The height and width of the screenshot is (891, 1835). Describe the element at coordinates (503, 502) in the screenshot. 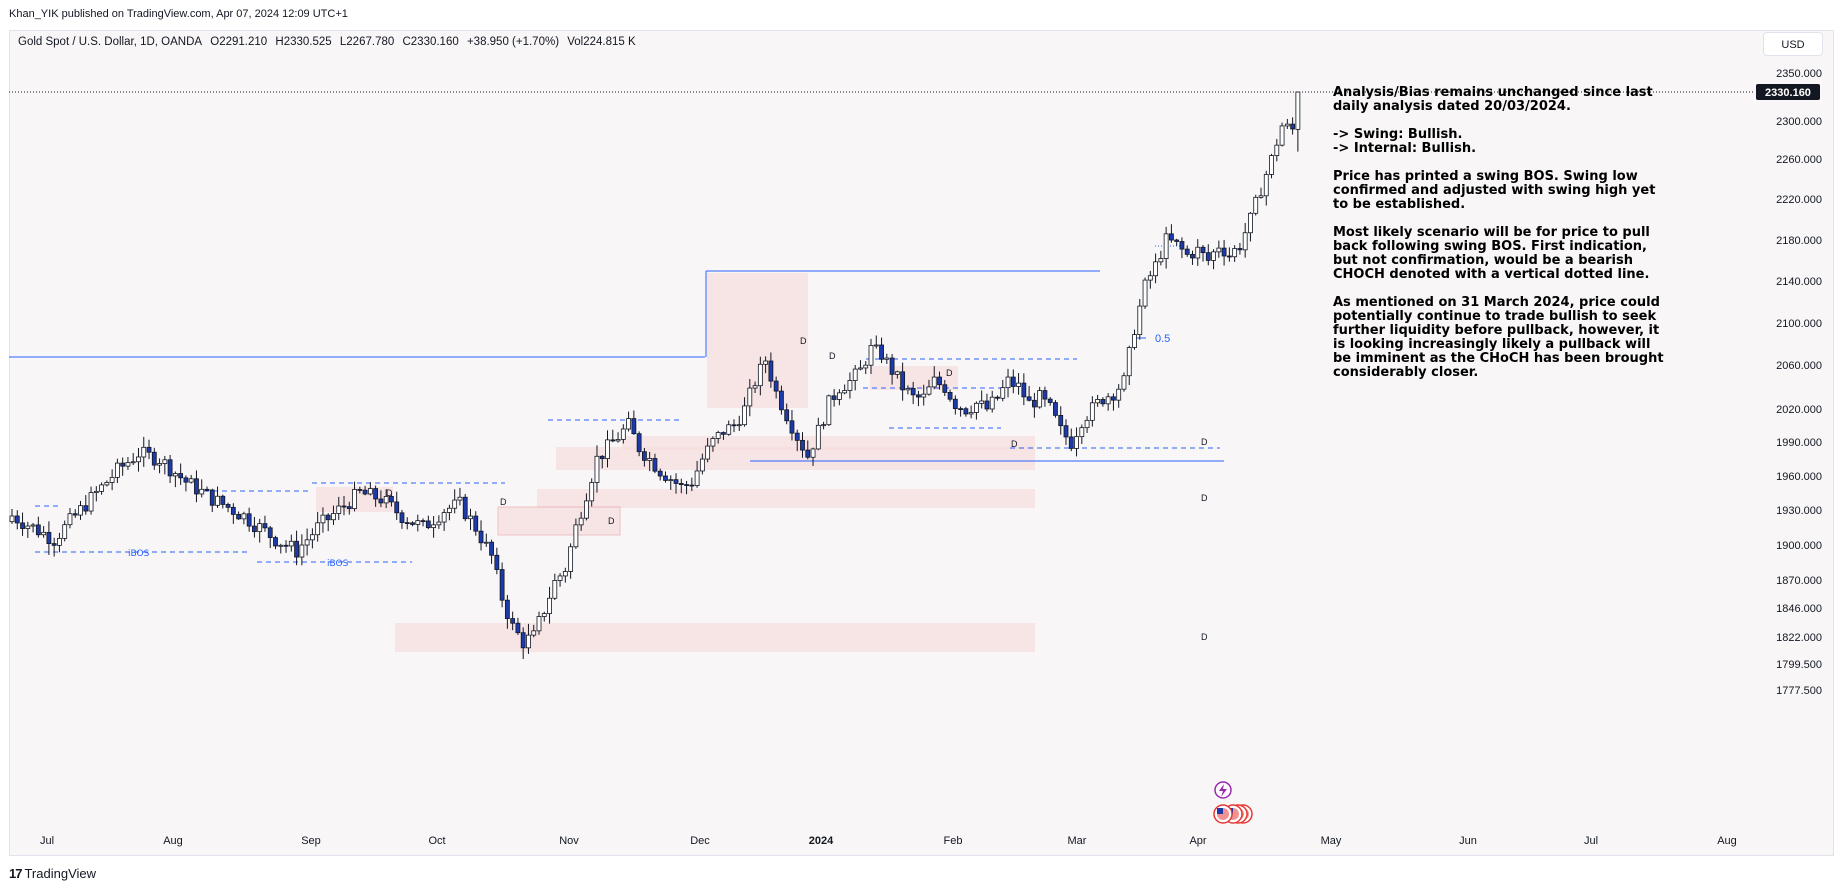

I see `demand-label: D` at that location.